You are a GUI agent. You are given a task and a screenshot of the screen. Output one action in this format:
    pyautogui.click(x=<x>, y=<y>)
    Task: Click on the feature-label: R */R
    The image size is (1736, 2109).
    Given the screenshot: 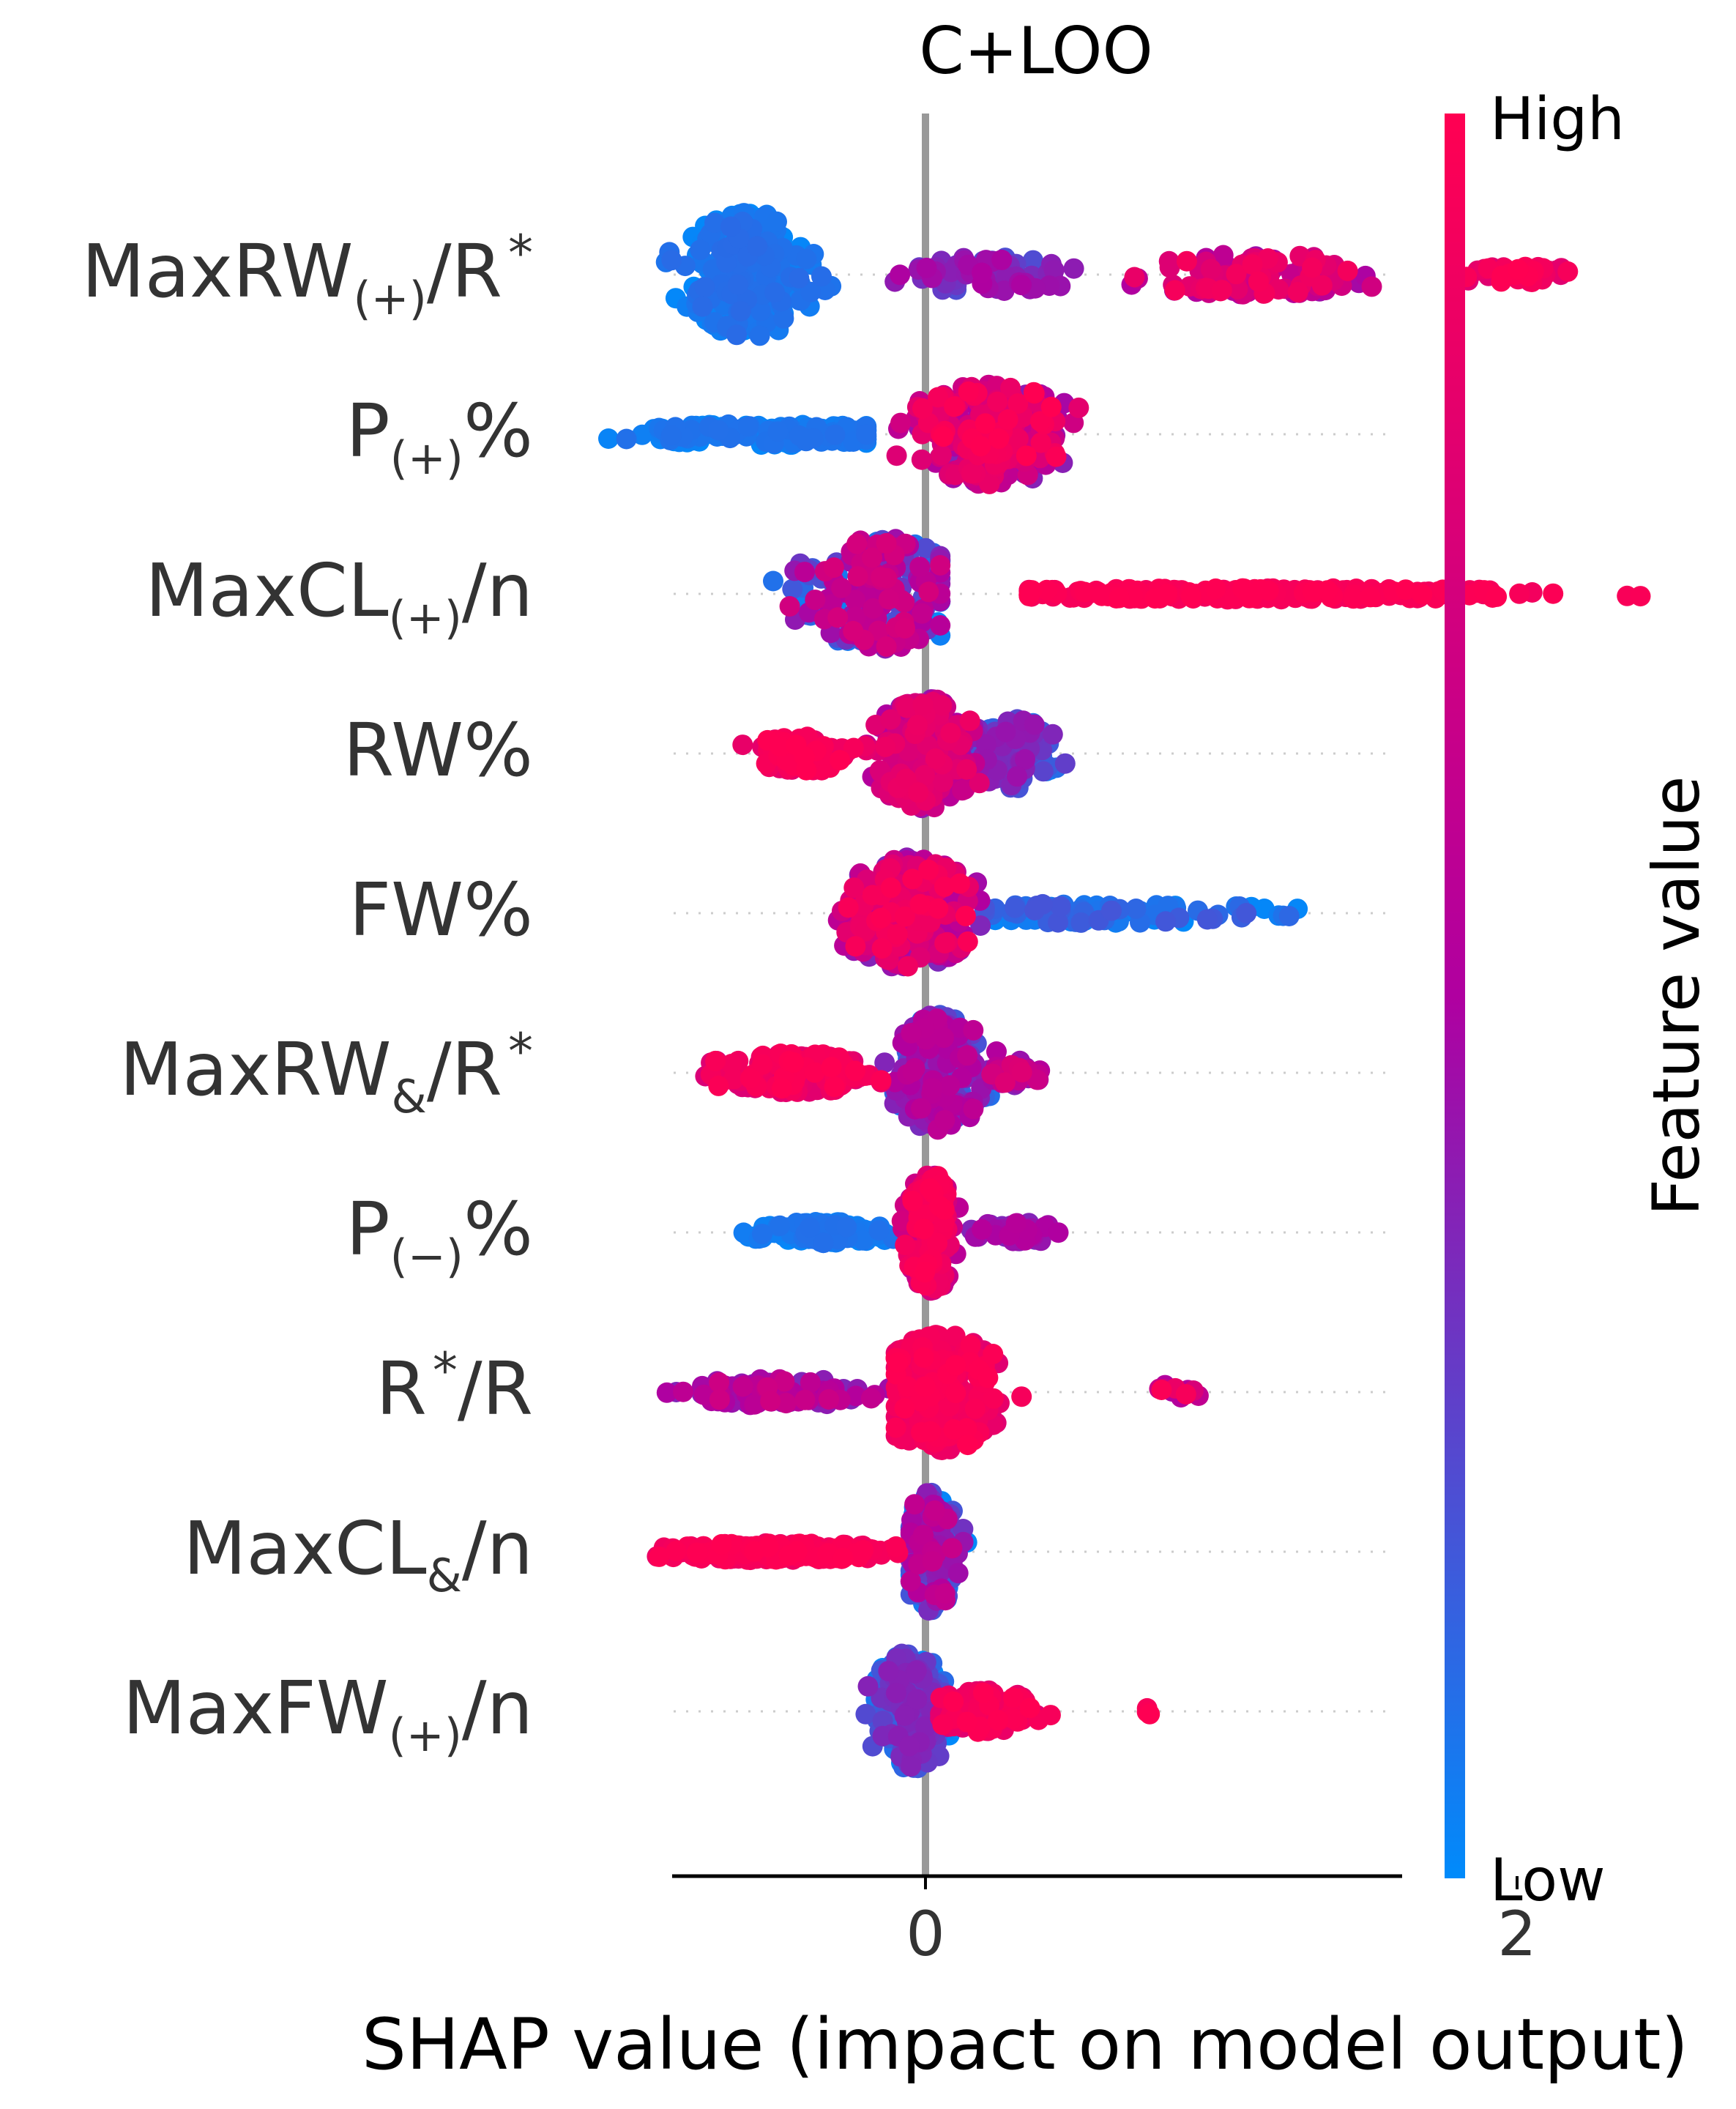 What is the action you would take?
    pyautogui.click(x=454, y=1387)
    